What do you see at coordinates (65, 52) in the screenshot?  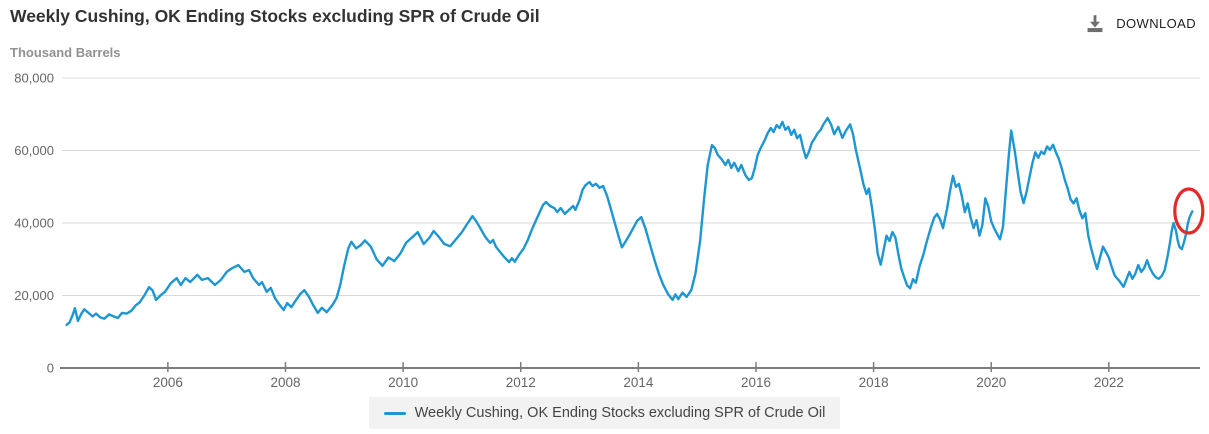 I see `y-axis-unit-label: Thousand Barrels` at bounding box center [65, 52].